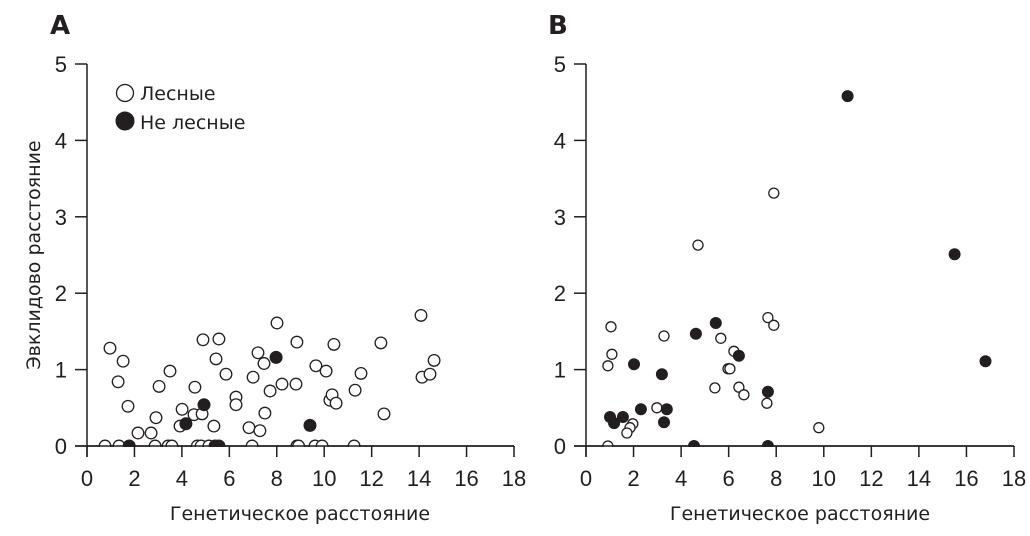 The image size is (1030, 536). What do you see at coordinates (61, 446) in the screenshot?
I see `y-tick-label: 0` at bounding box center [61, 446].